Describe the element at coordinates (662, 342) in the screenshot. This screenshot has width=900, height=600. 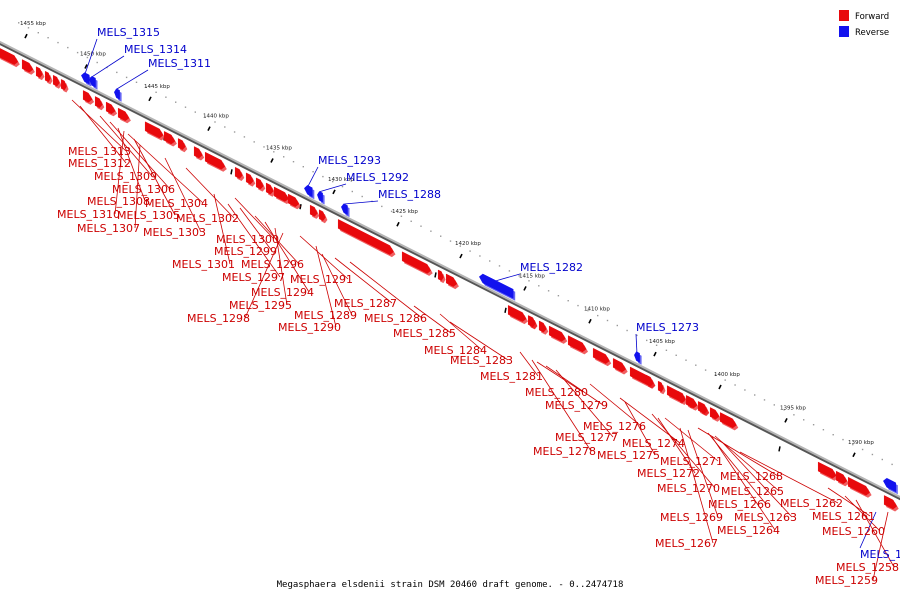
I see `scale-tick-label: 1405 kbp` at that location.